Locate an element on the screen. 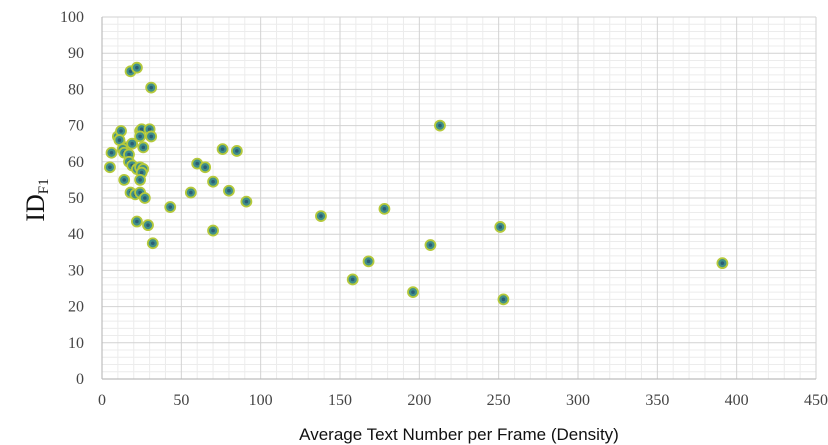  x-tick-label: 100 is located at coordinates (261, 400).